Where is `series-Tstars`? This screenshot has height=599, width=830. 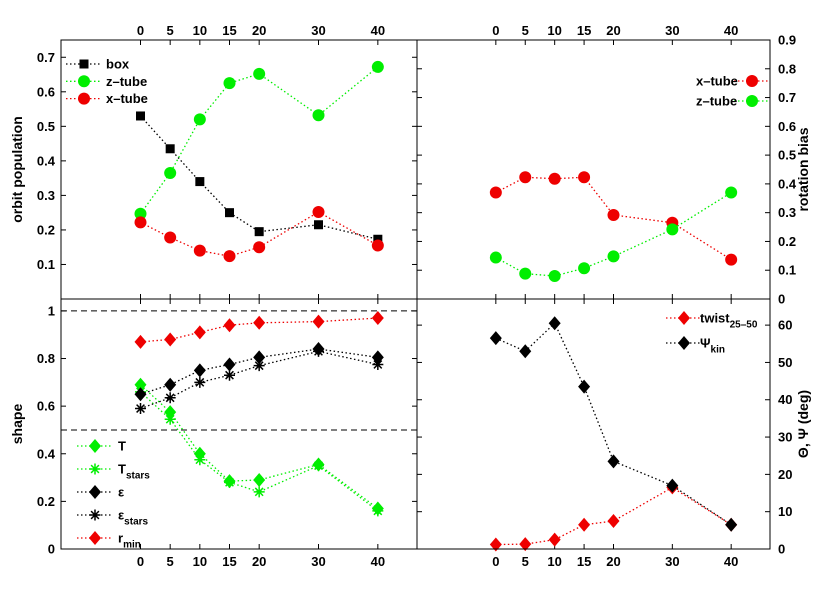 series-Tstars is located at coordinates (259, 451).